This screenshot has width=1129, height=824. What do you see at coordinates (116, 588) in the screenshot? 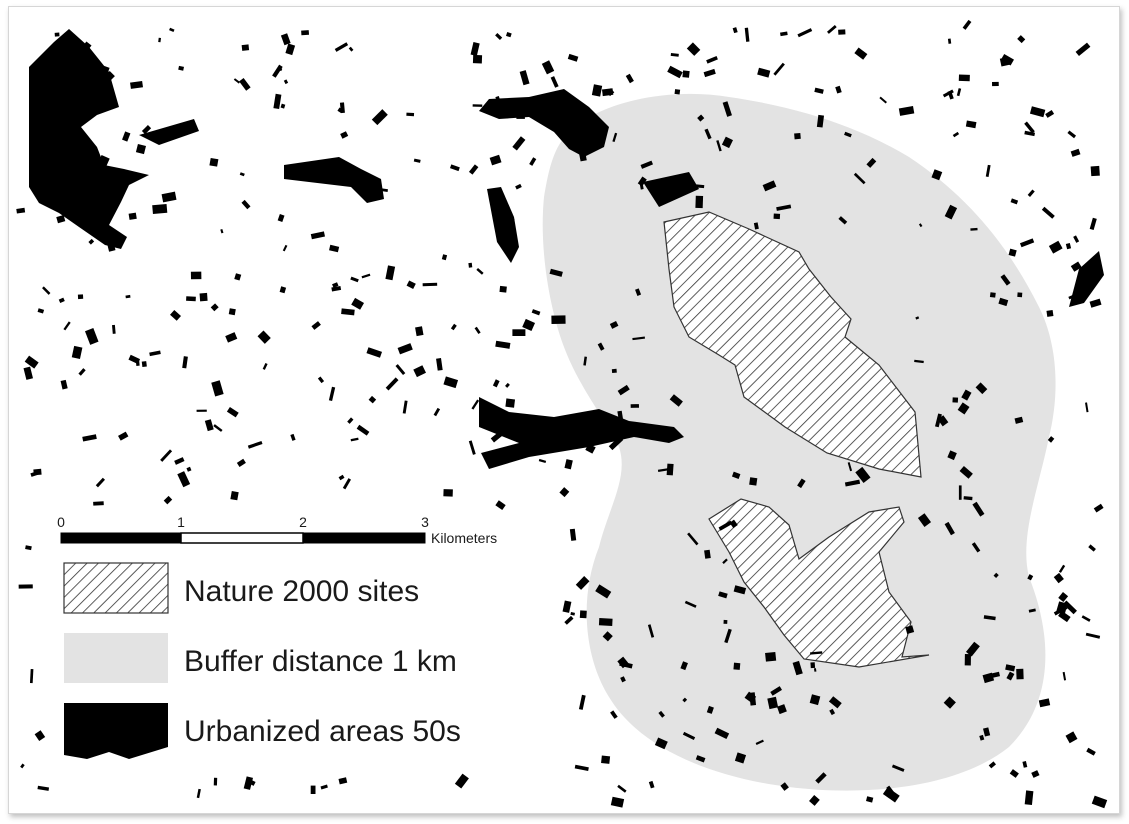
I see `legend-symbol-nature-sites` at bounding box center [116, 588].